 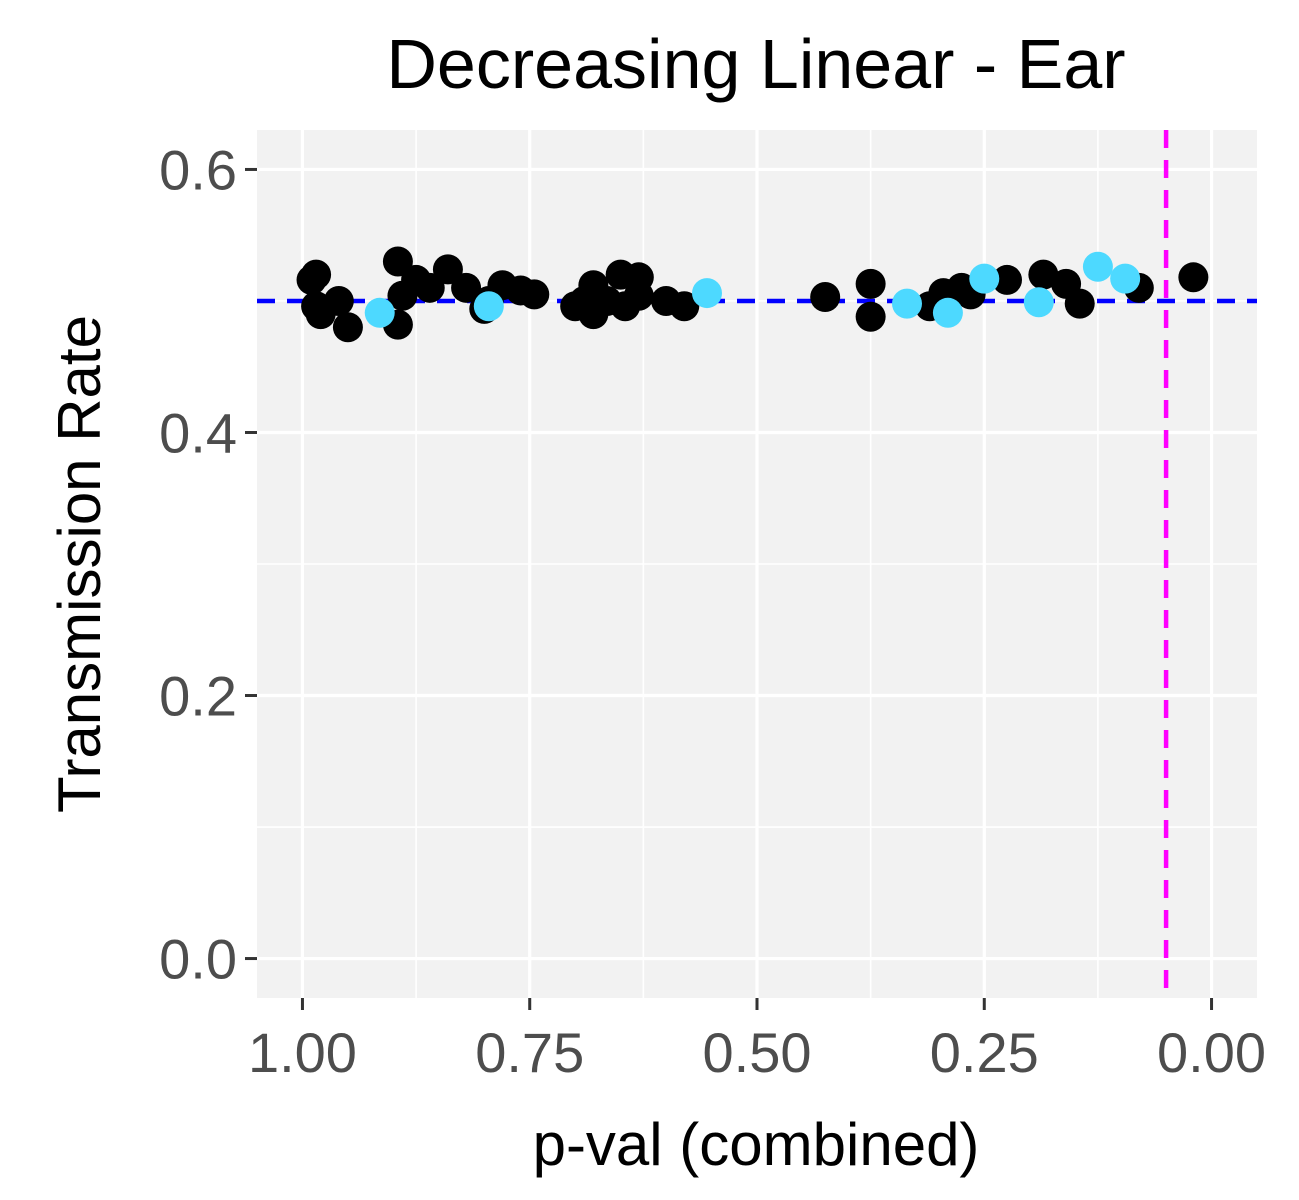 What do you see at coordinates (756, 1144) in the screenshot?
I see `x-axis-title: p-val (combined)` at bounding box center [756, 1144].